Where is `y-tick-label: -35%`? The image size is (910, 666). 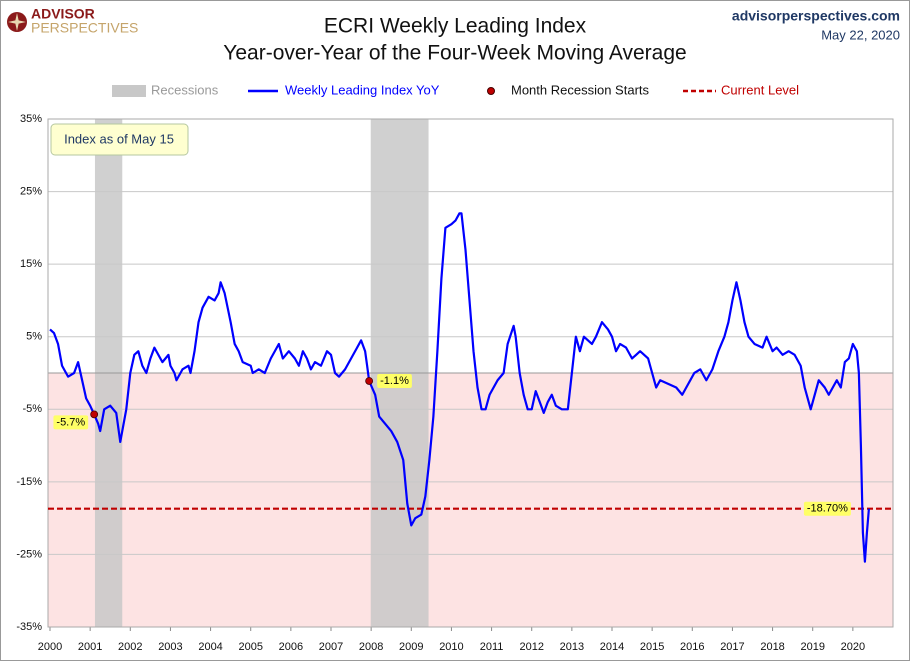
y-tick-label: -35% is located at coordinates (29, 627).